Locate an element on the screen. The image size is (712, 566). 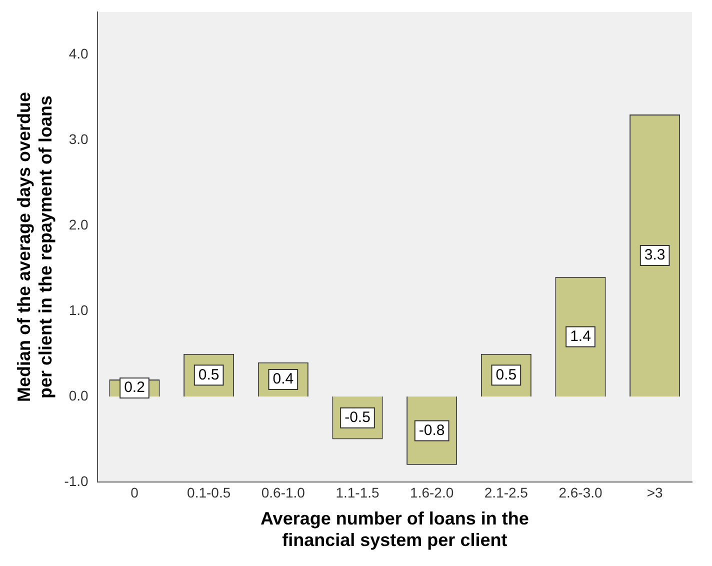
data-label: 3.3 is located at coordinates (655, 255).